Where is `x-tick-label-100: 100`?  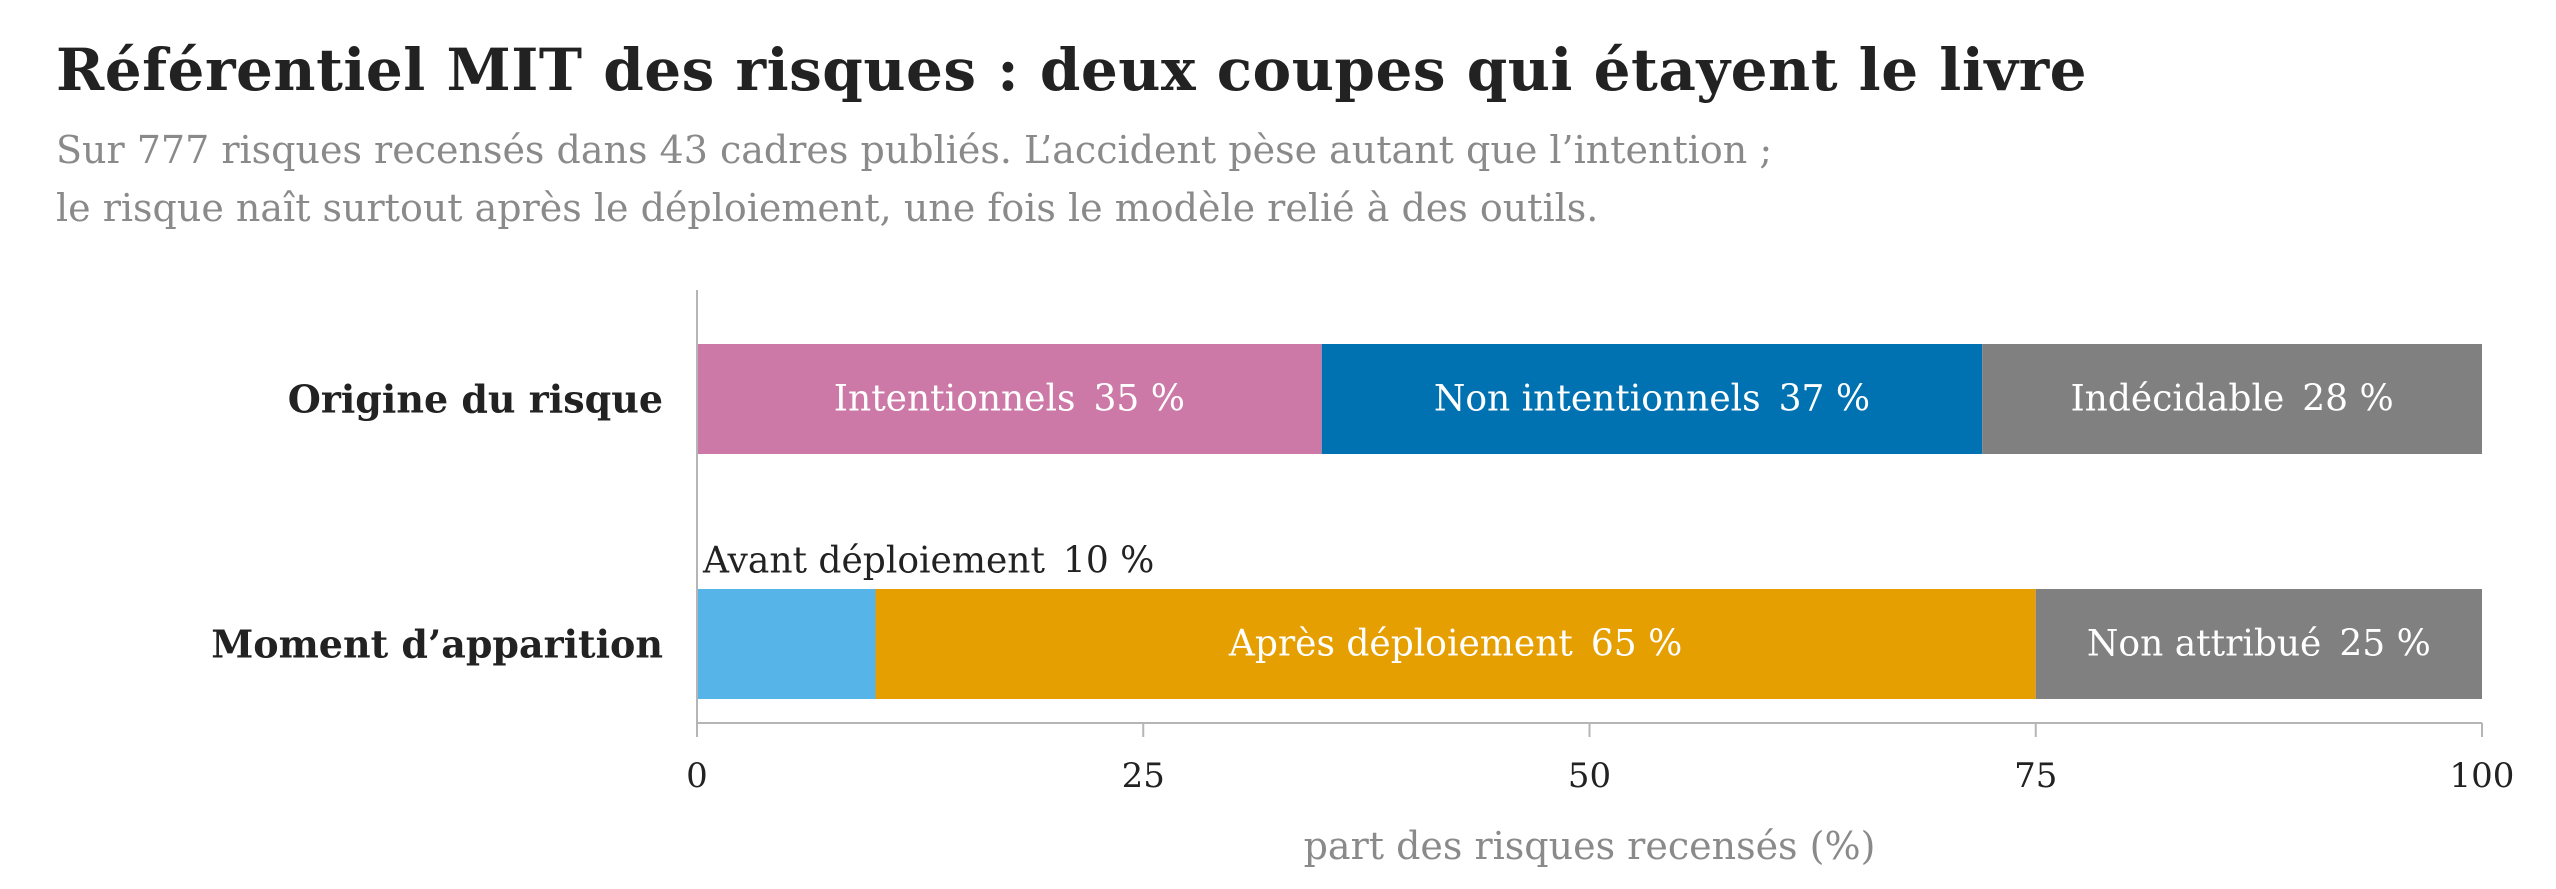
x-tick-label-100: 100 is located at coordinates (2482, 776).